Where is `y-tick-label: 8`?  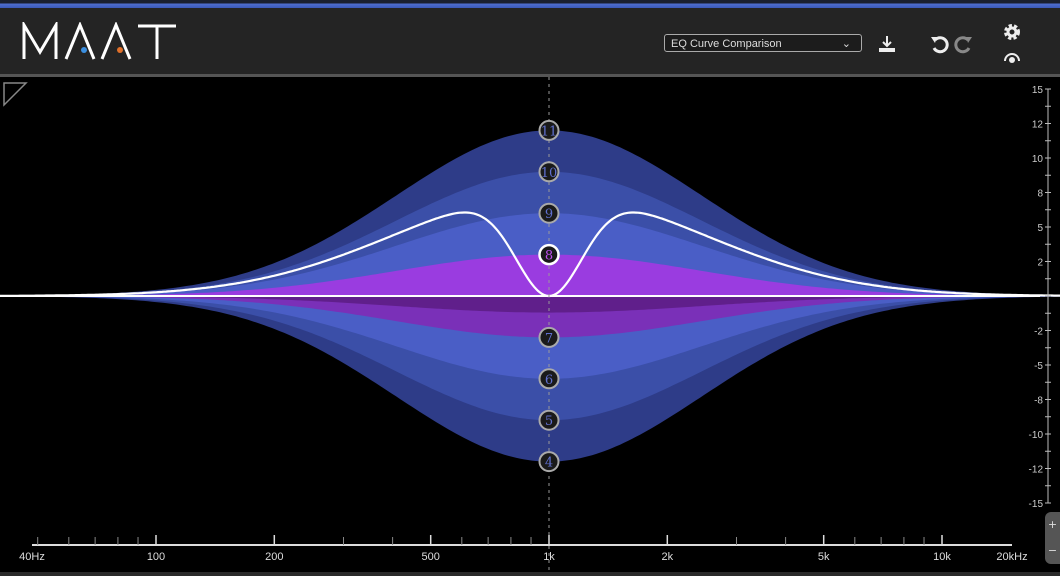
y-tick-label: 8 is located at coordinates (1040, 194).